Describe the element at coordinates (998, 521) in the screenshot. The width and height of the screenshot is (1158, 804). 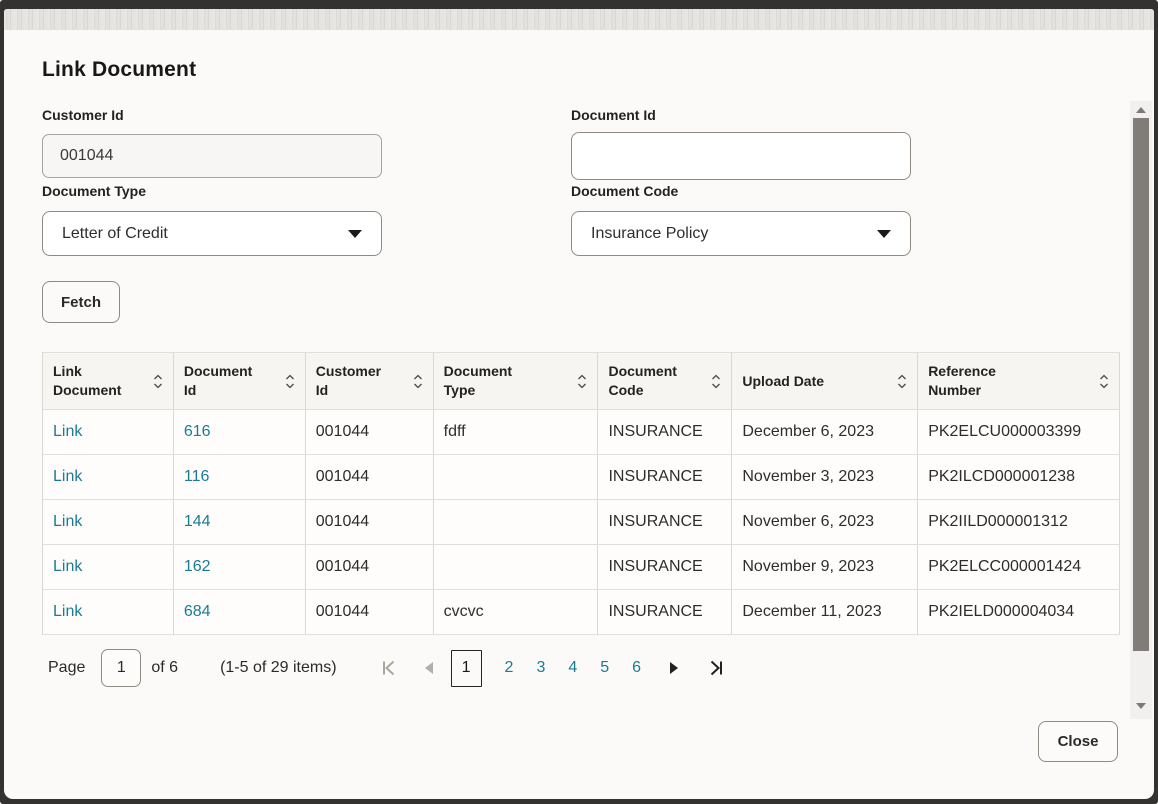
I see `reference-number-cell: PK2IILD000001312` at that location.